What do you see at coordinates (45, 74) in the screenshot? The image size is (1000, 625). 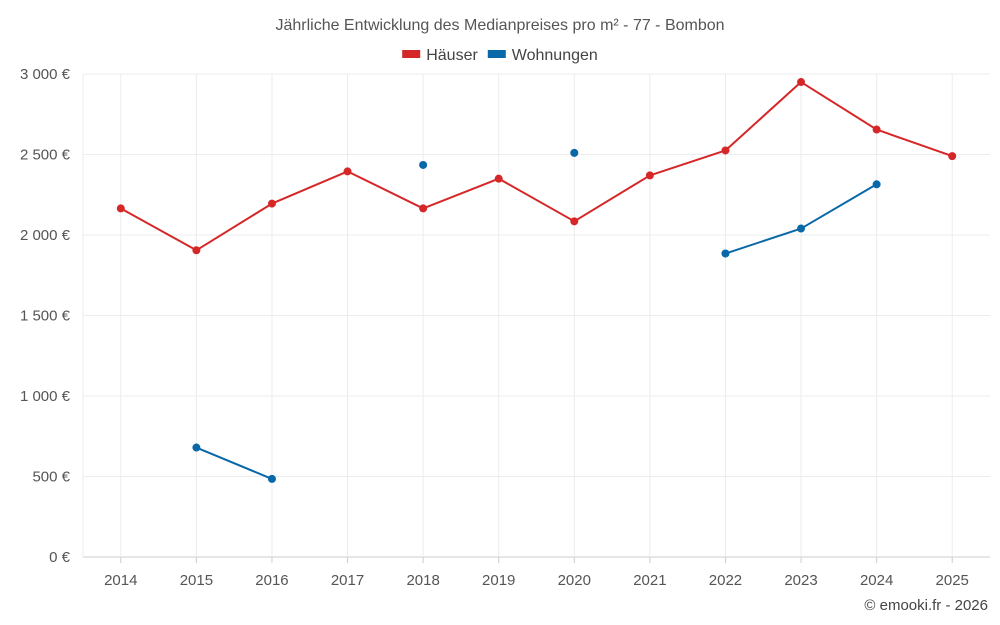 I see `y-tick-label: 3 000 €` at bounding box center [45, 74].